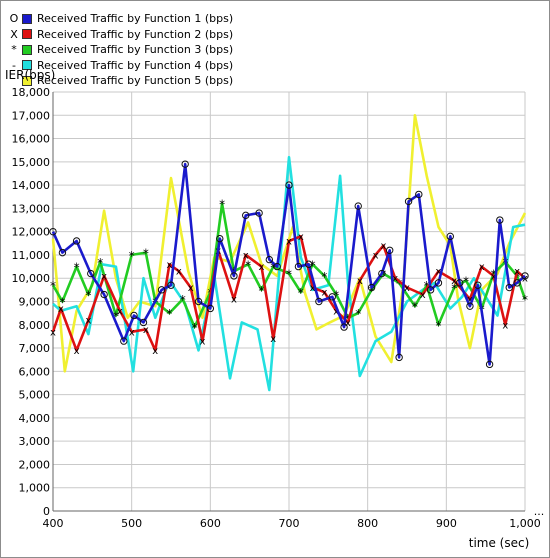 The image size is (550, 558). Describe the element at coordinates (31, 278) in the screenshot. I see `y-tick-label: 10,000` at that location.